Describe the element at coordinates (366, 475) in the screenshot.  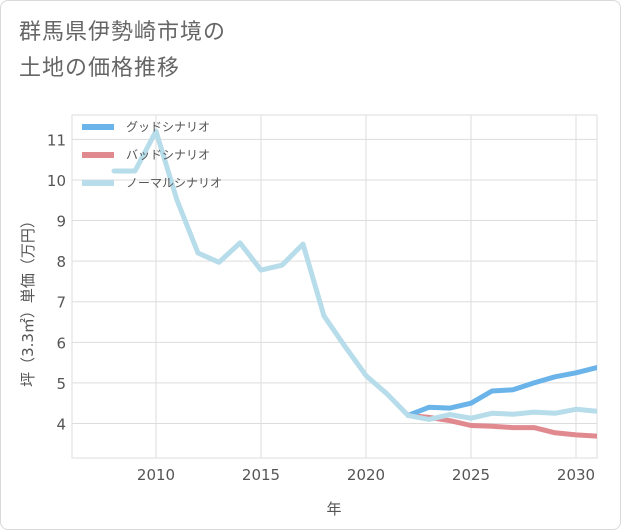
I see `x-tick-label: 2020` at that location.